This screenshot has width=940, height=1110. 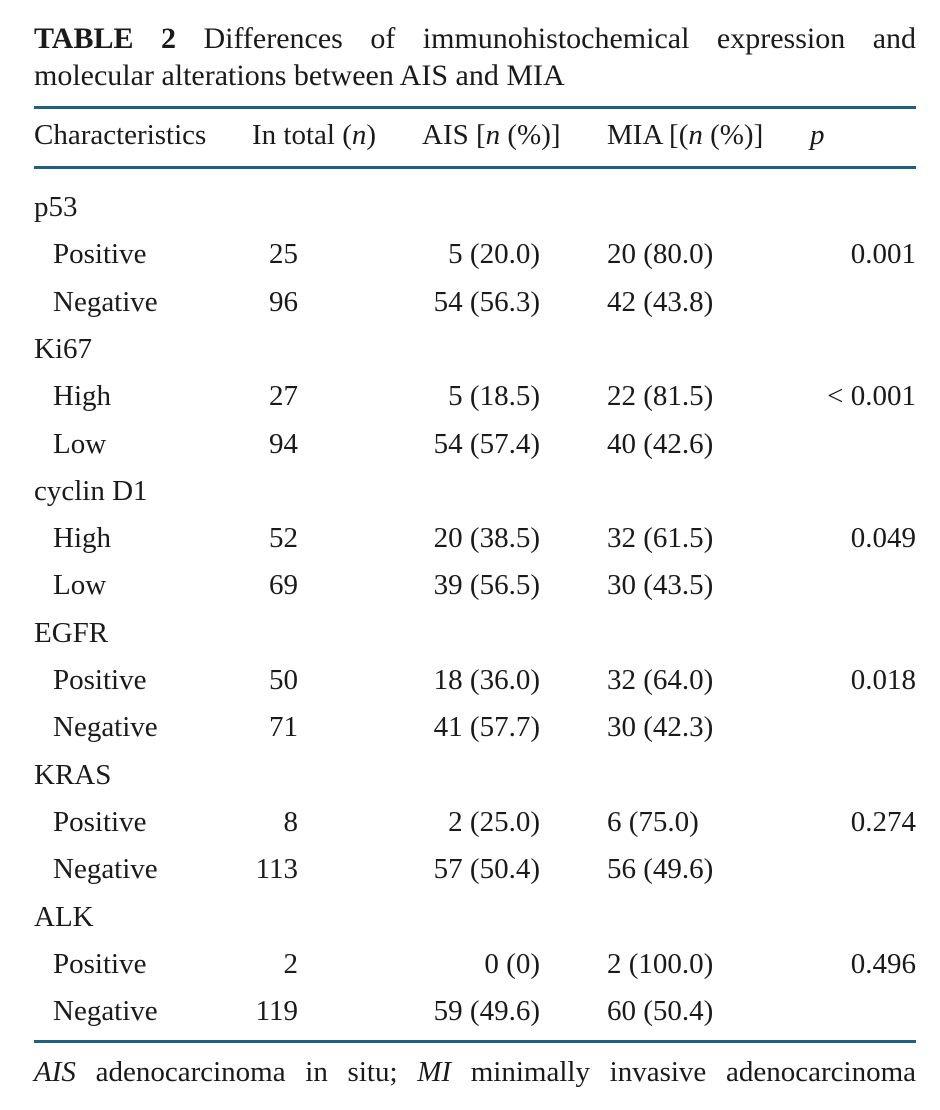 What do you see at coordinates (276, 1011) in the screenshot?
I see `cell-total: 119` at bounding box center [276, 1011].